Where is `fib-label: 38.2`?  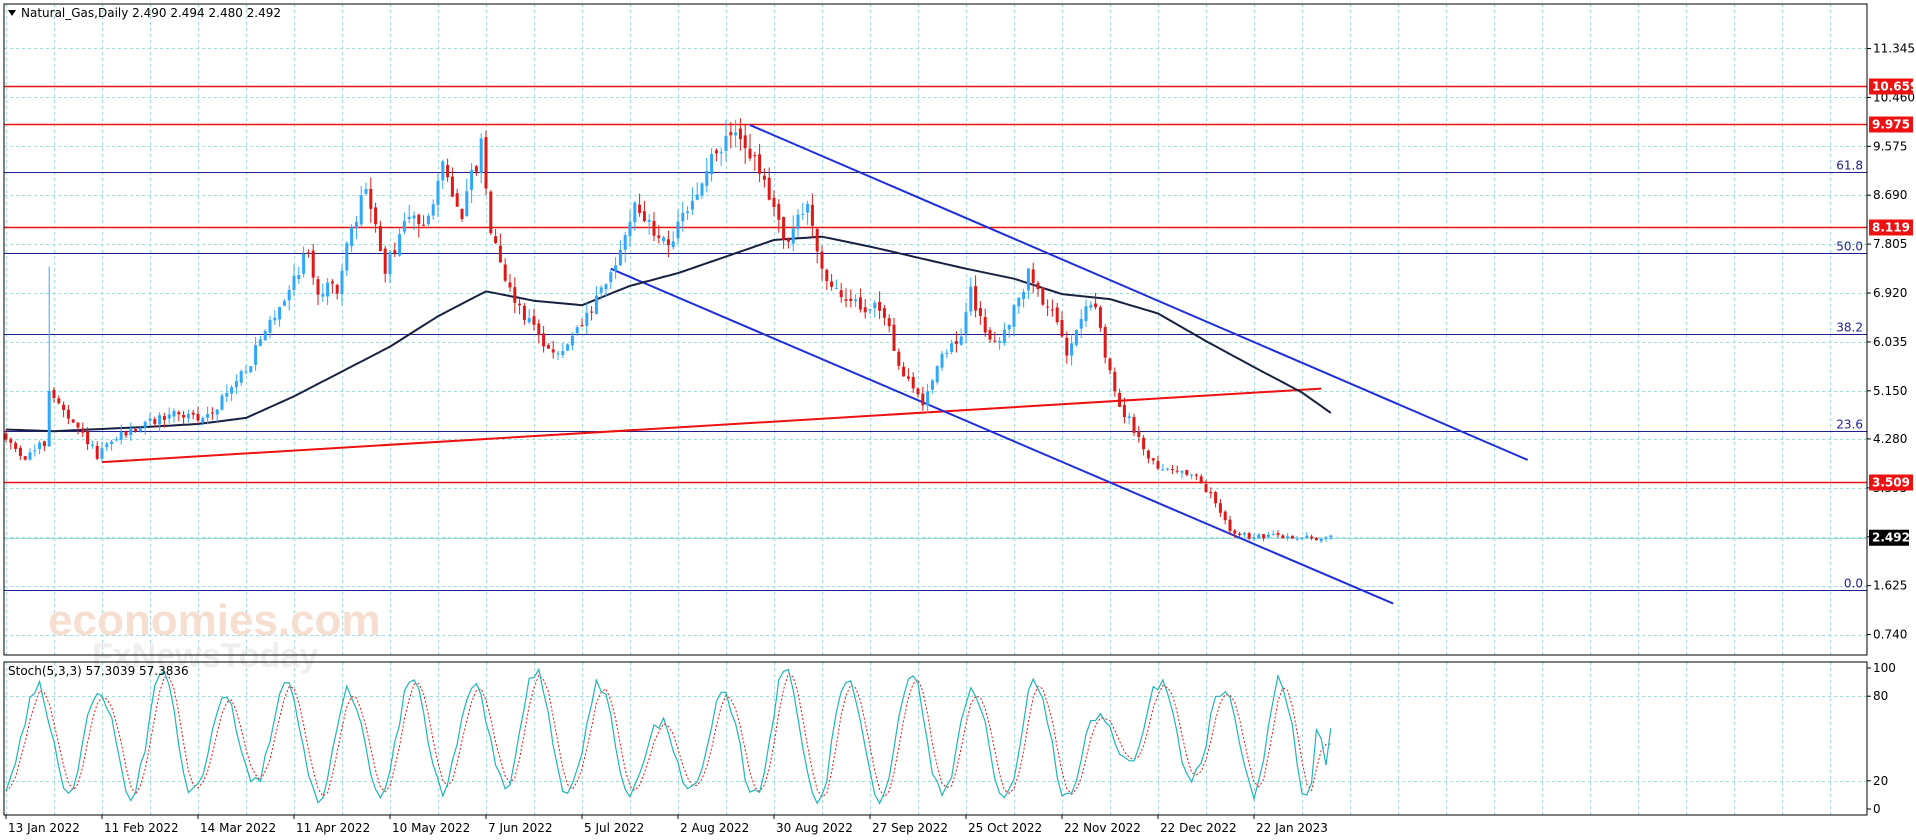 fib-label: 38.2 is located at coordinates (1849, 328).